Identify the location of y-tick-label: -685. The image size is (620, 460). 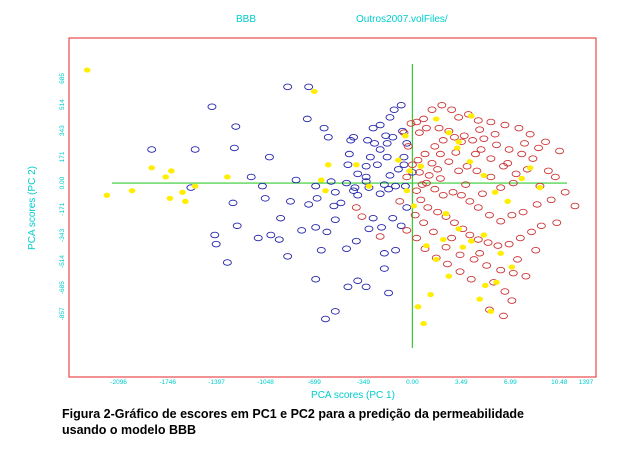
(62, 287).